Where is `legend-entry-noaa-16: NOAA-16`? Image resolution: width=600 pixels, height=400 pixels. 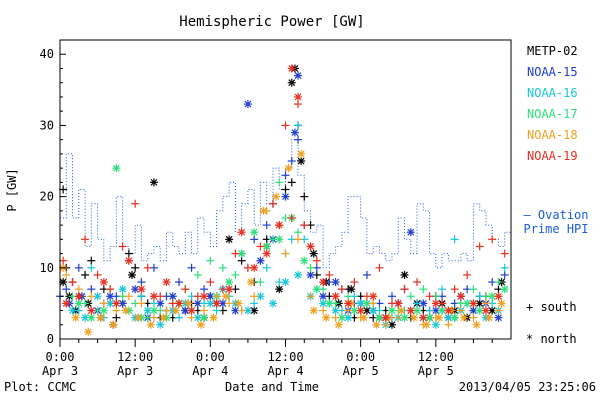 legend-entry-noaa-16: NOAA-16 is located at coordinates (552, 93).